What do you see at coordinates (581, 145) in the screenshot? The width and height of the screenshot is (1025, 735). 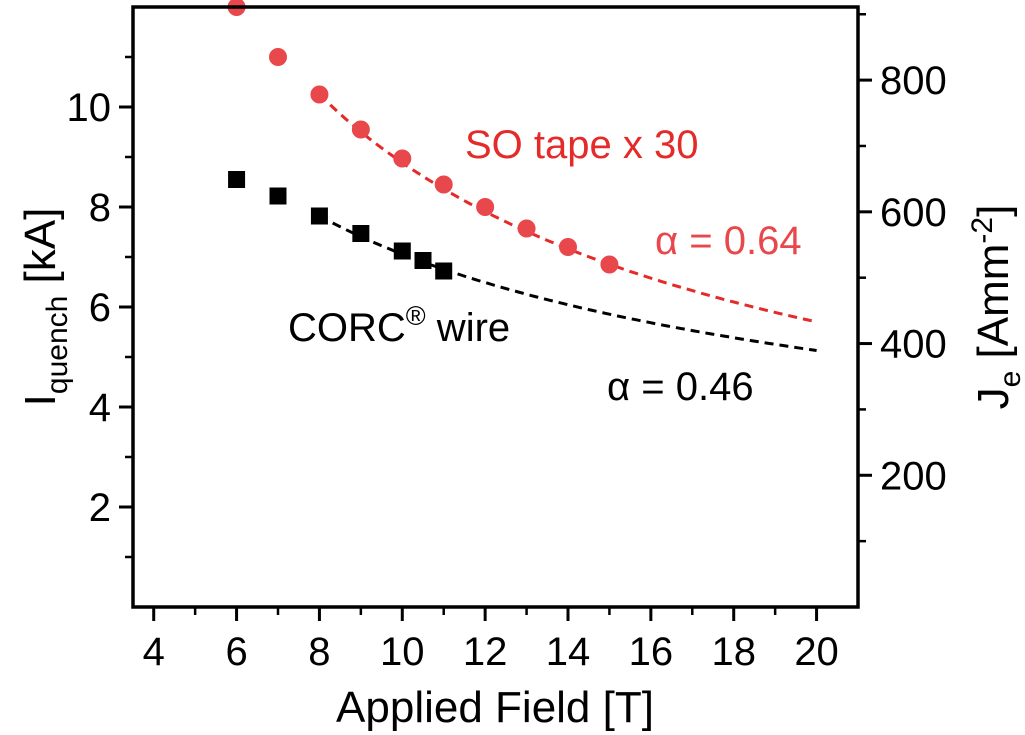 I see `so-tape-label: SO tape x 30` at bounding box center [581, 145].